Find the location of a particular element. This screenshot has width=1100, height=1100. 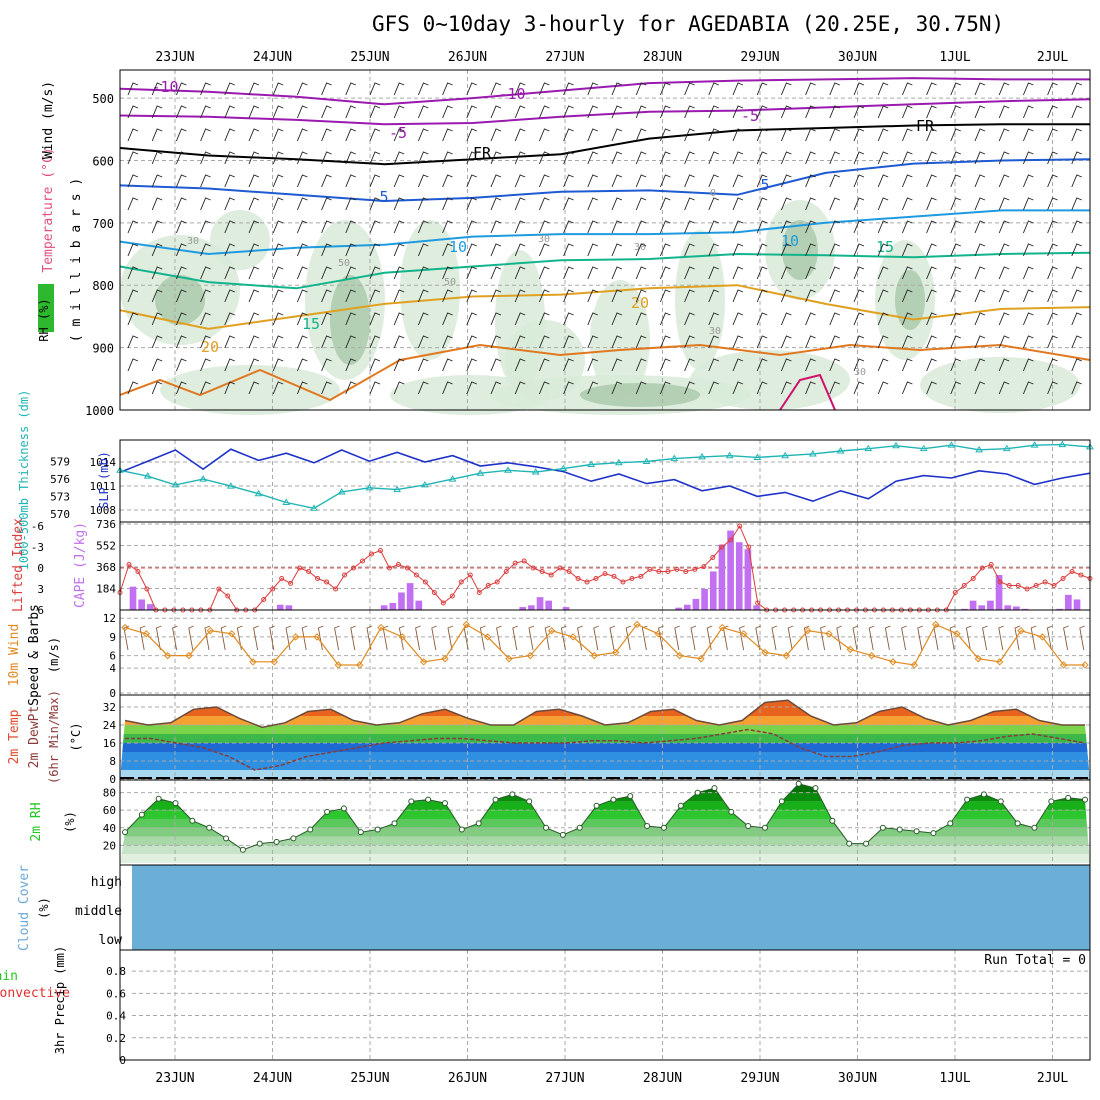

thickness-label: 1000-500mb Thickness (dm) is located at coordinates (24, 480).